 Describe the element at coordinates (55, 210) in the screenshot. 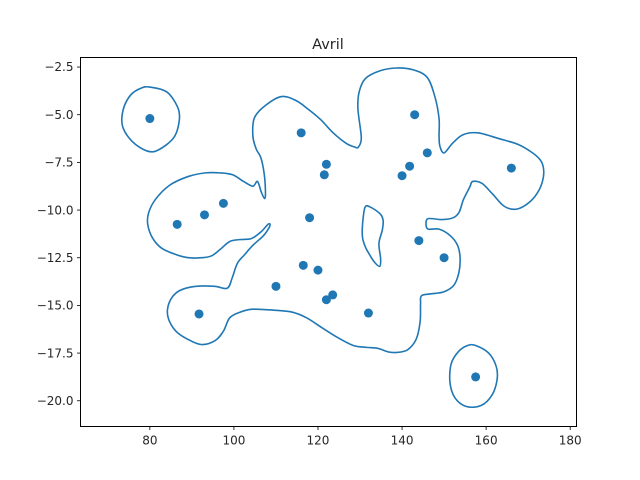

I see `y-tick-label: −10.0` at that location.